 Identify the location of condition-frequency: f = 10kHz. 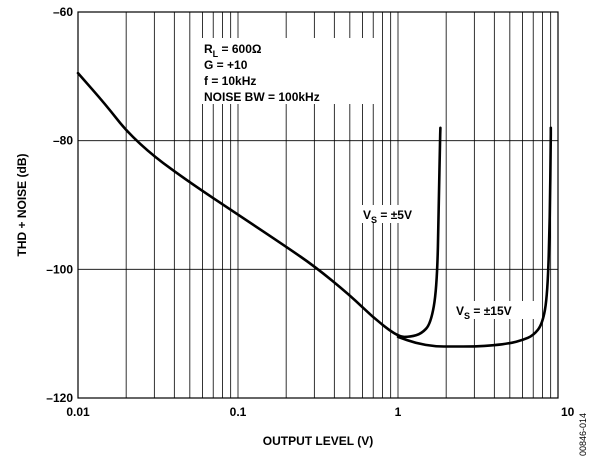
(230, 81).